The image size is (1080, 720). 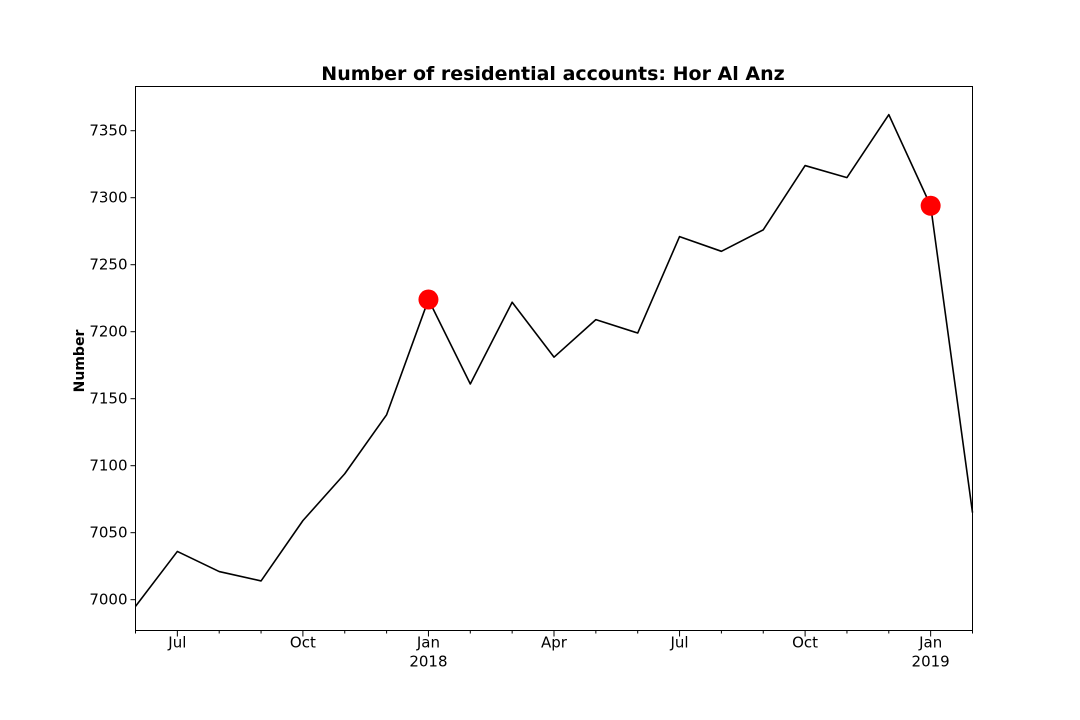 I want to click on x-tick-label: Apr, so click(x=554, y=643).